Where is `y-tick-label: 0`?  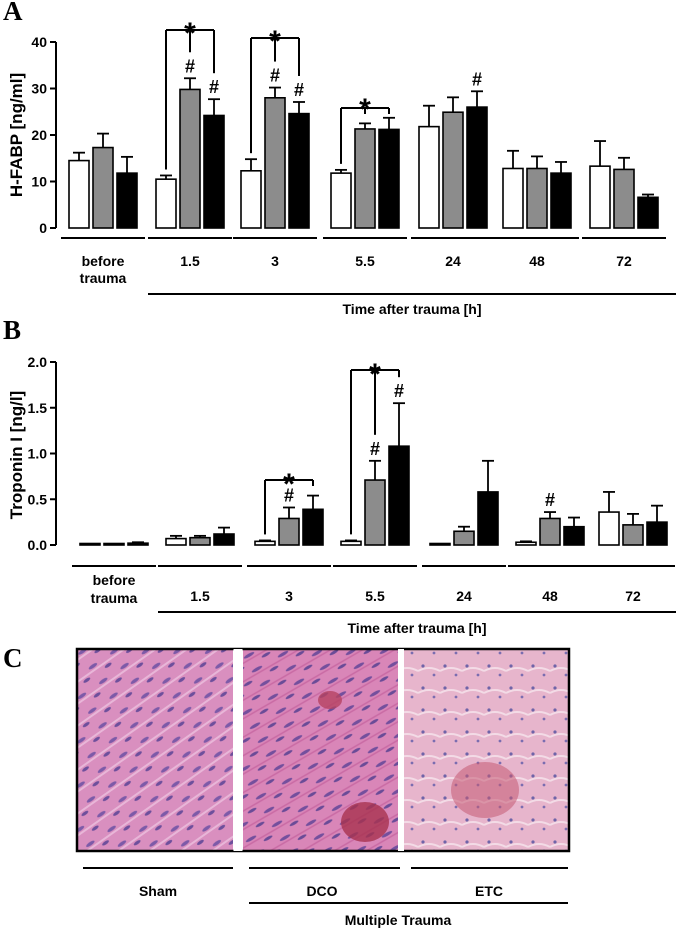 y-tick-label: 0 is located at coordinates (43, 228).